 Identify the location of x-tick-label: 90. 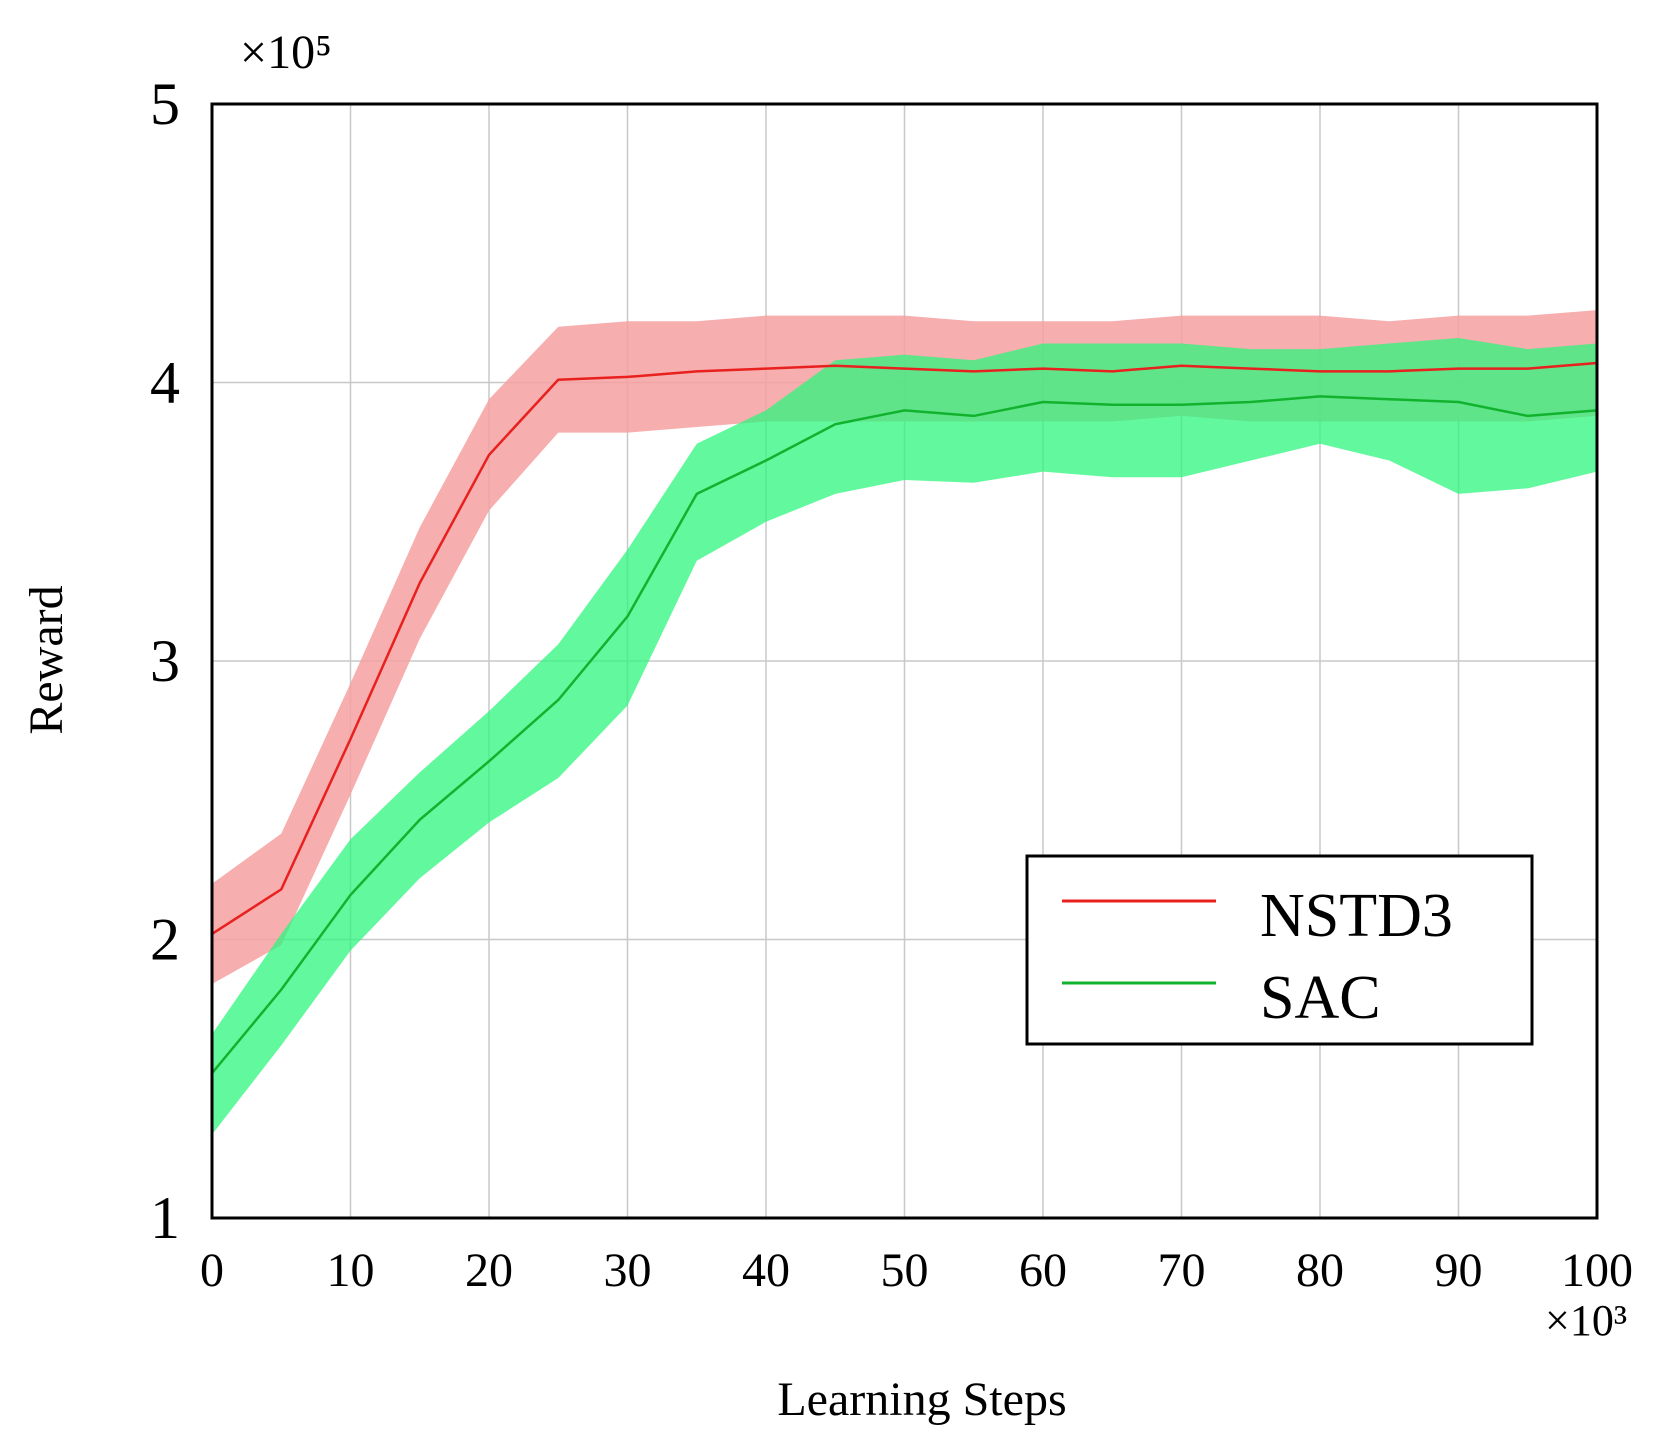
(1459, 1270).